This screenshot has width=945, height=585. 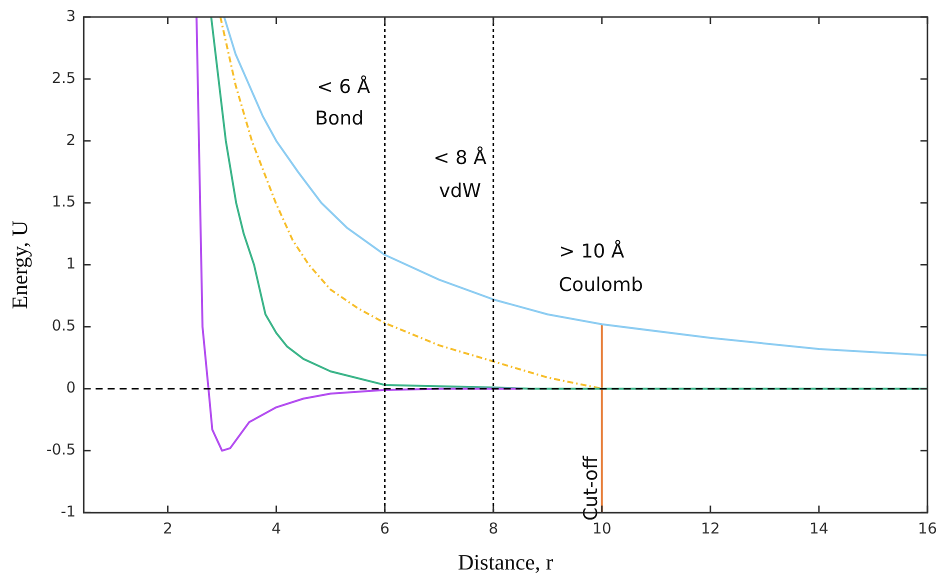 I want to click on x-tick-label: 4, so click(x=277, y=528).